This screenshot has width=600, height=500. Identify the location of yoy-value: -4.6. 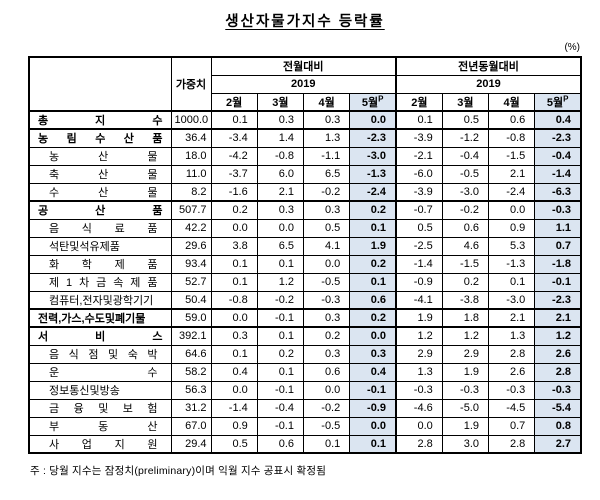
(419, 408).